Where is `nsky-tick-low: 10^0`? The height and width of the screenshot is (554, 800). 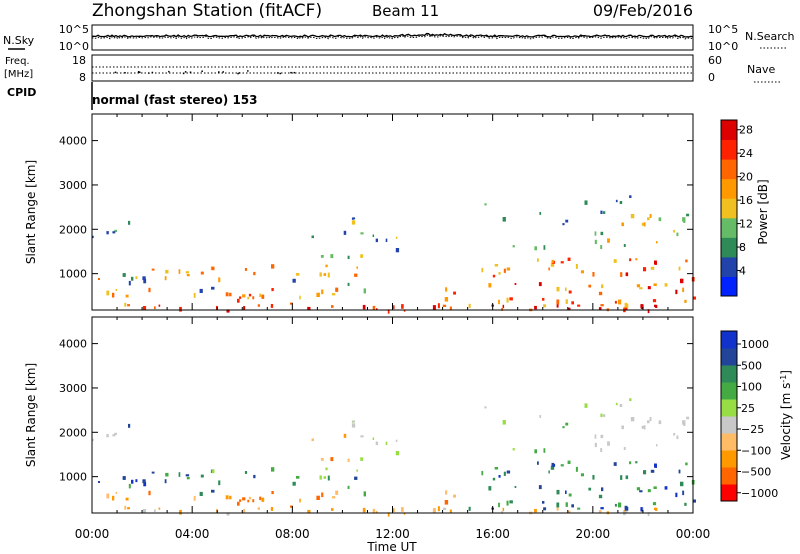 nsky-tick-low: 10^0 is located at coordinates (74, 46).